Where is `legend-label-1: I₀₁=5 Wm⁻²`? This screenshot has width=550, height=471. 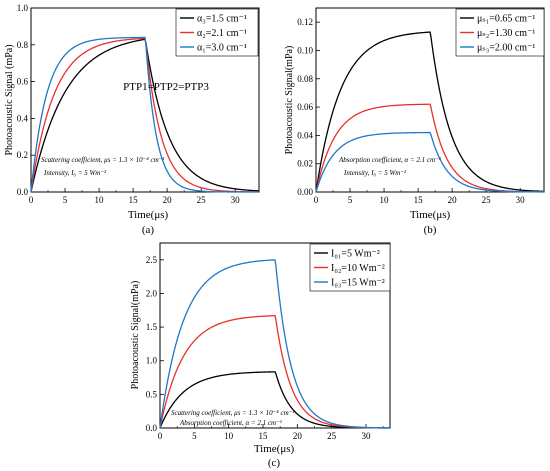 legend-label-1: I₀₁=5 Wm⁻² is located at coordinates (355, 254).